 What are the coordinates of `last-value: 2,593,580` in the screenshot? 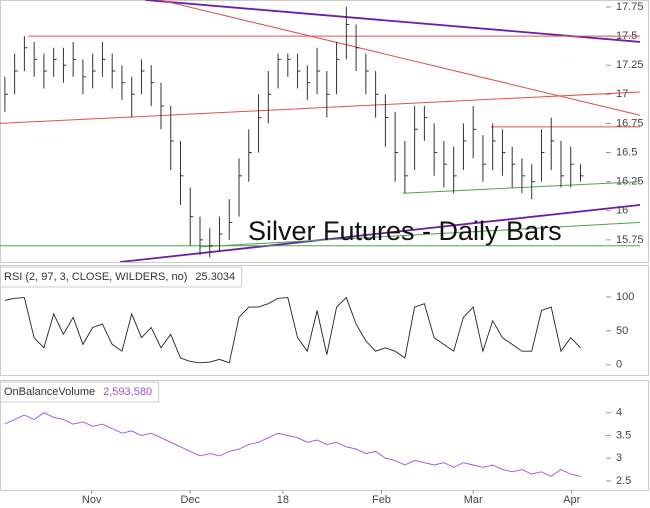 It's located at (127, 392).